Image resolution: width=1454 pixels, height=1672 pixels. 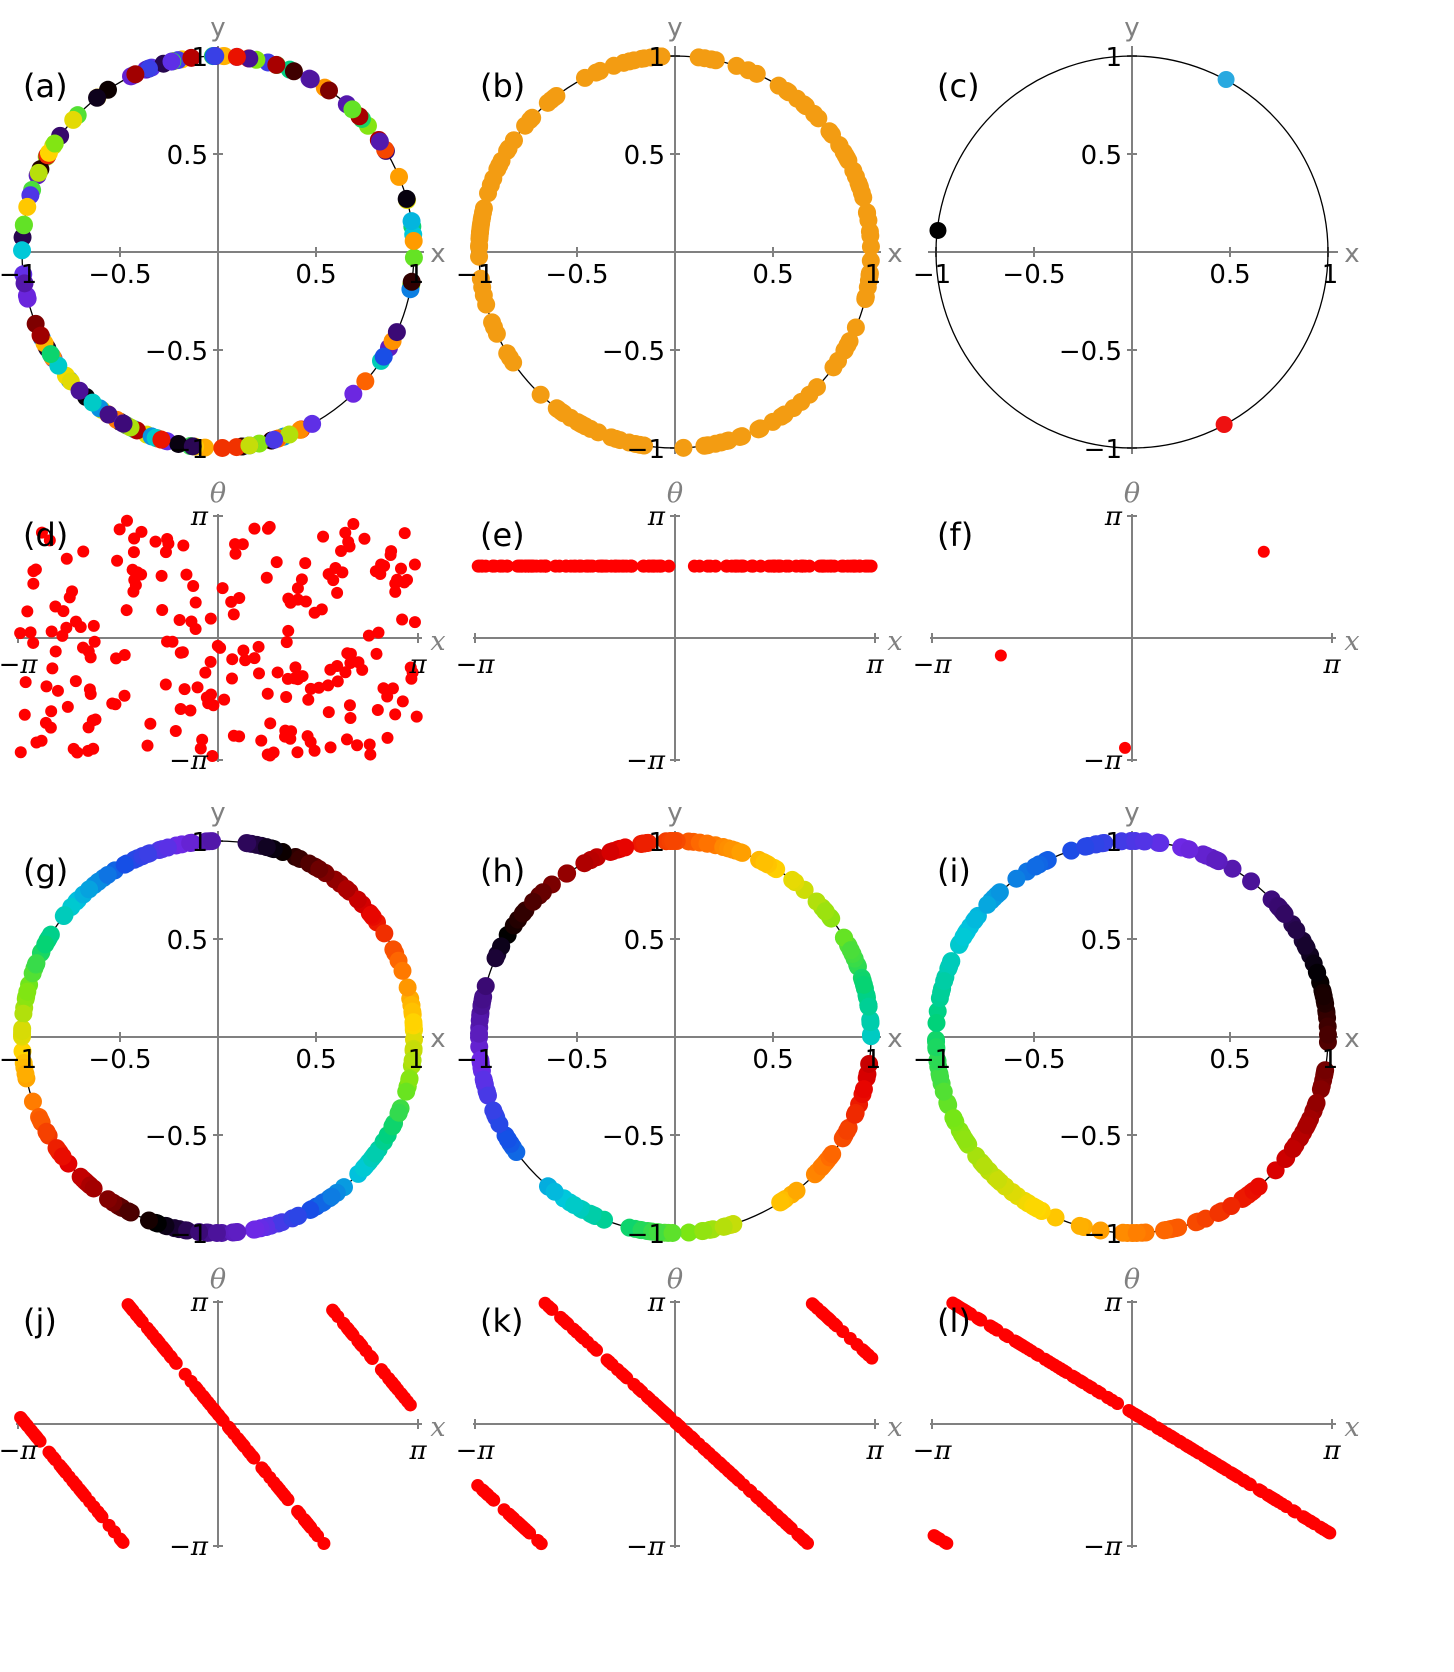 What do you see at coordinates (217, 28) in the screenshot?
I see `y-axis-label: y` at bounding box center [217, 28].